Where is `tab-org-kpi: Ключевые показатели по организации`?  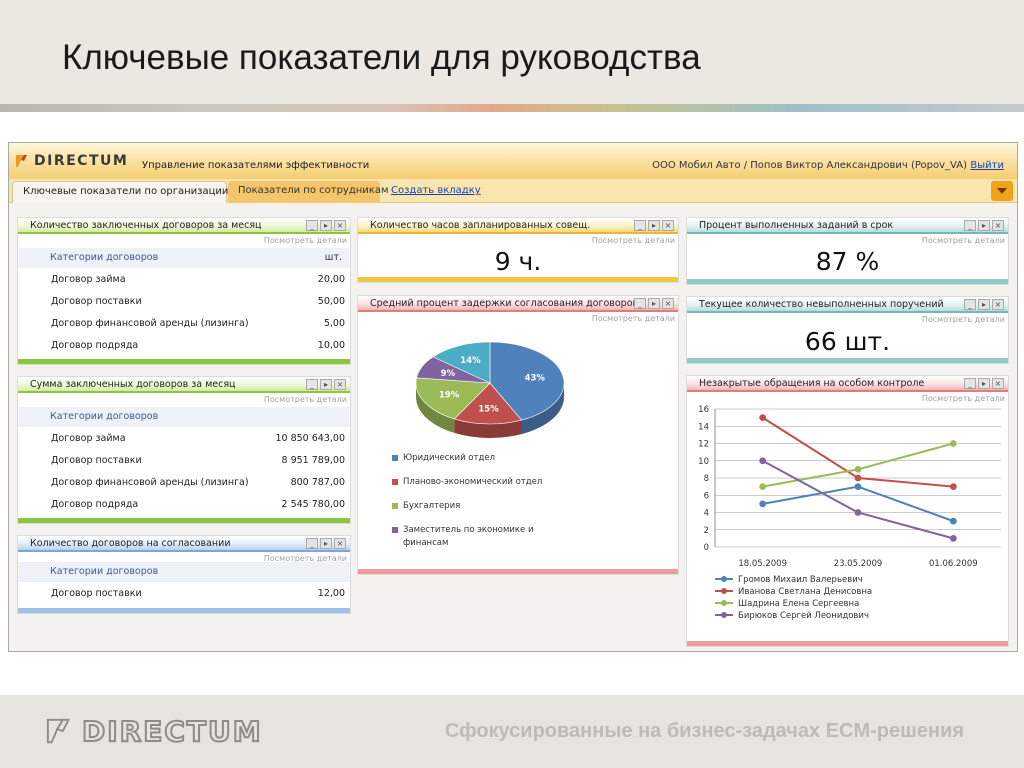 tab-org-kpi: Ключевые показатели по организации is located at coordinates (127, 192).